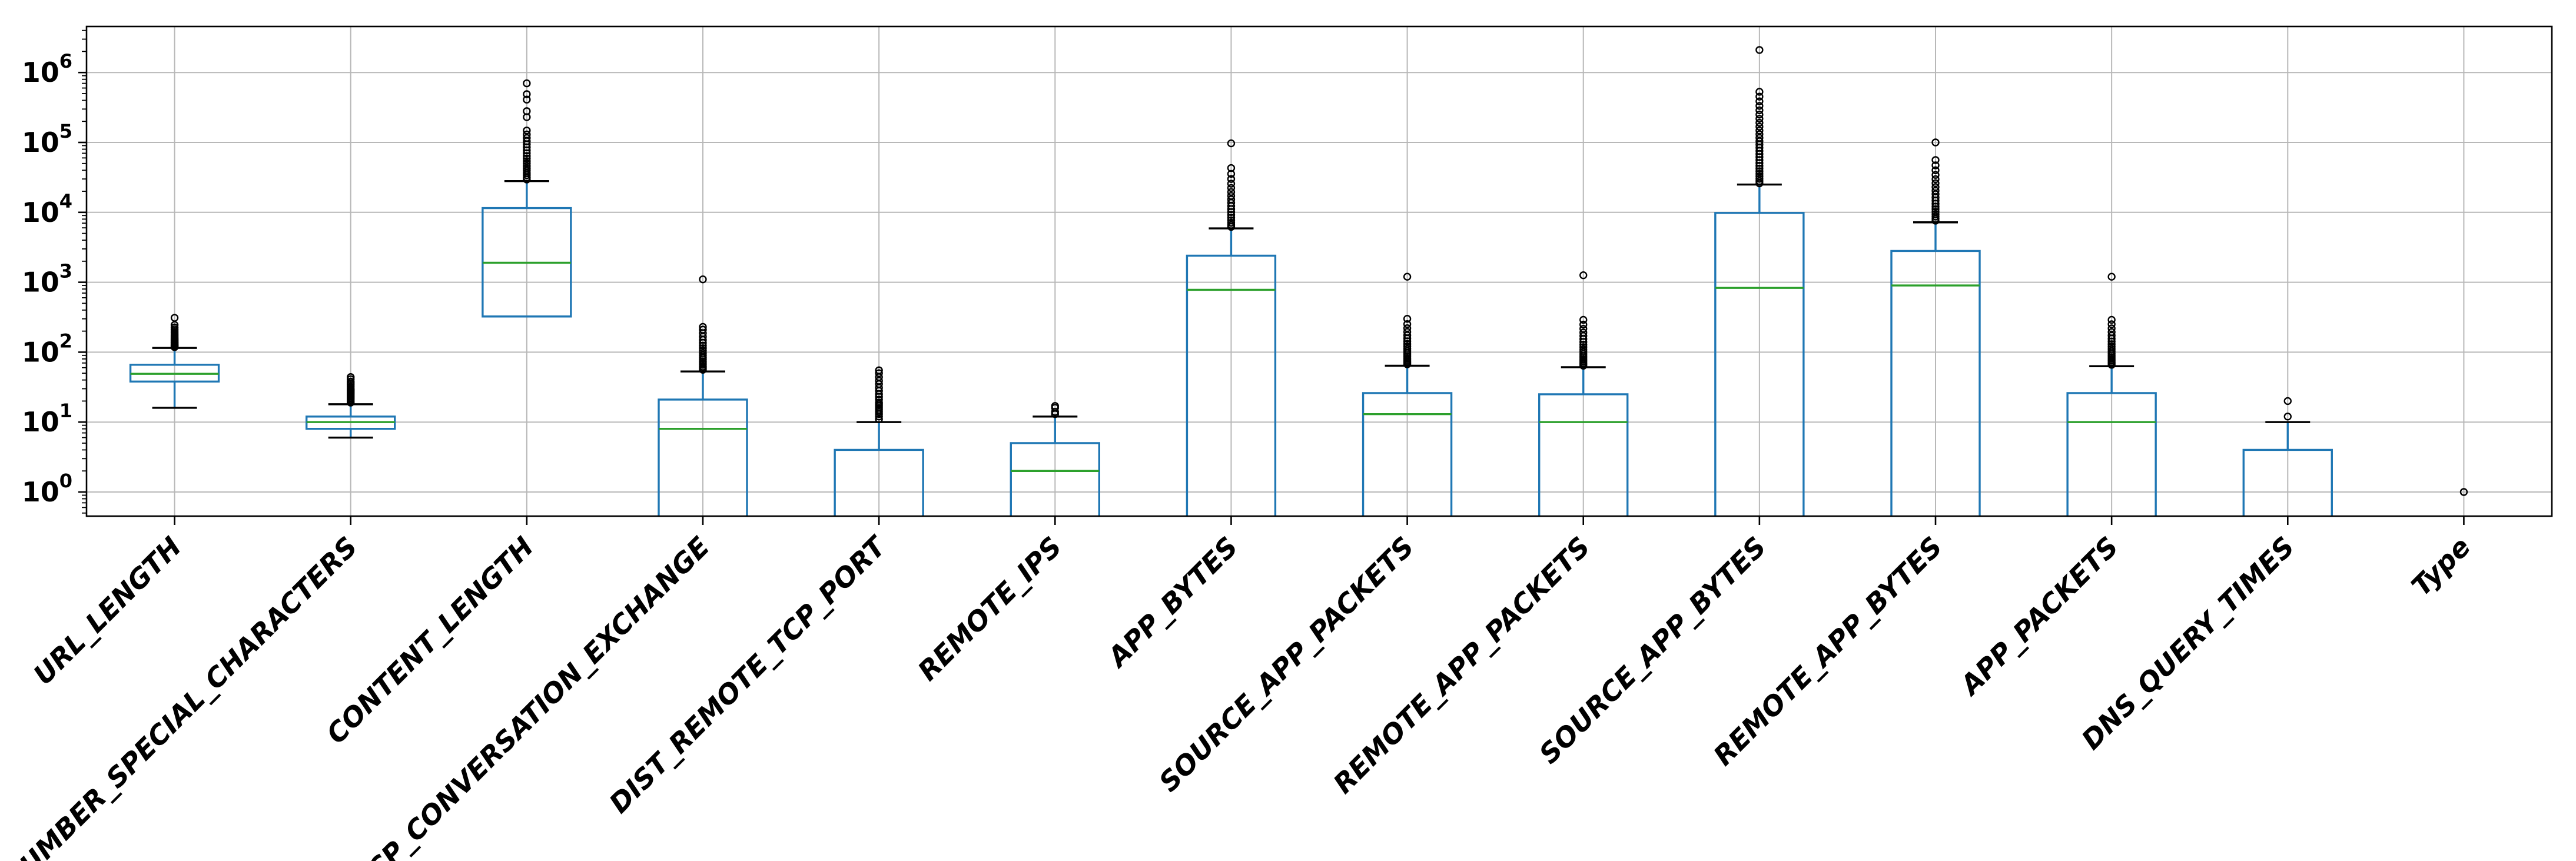 Image resolution: width=2576 pixels, height=861 pixels. I want to click on box-REMOTE_APP_PACKETS, so click(1583, 393).